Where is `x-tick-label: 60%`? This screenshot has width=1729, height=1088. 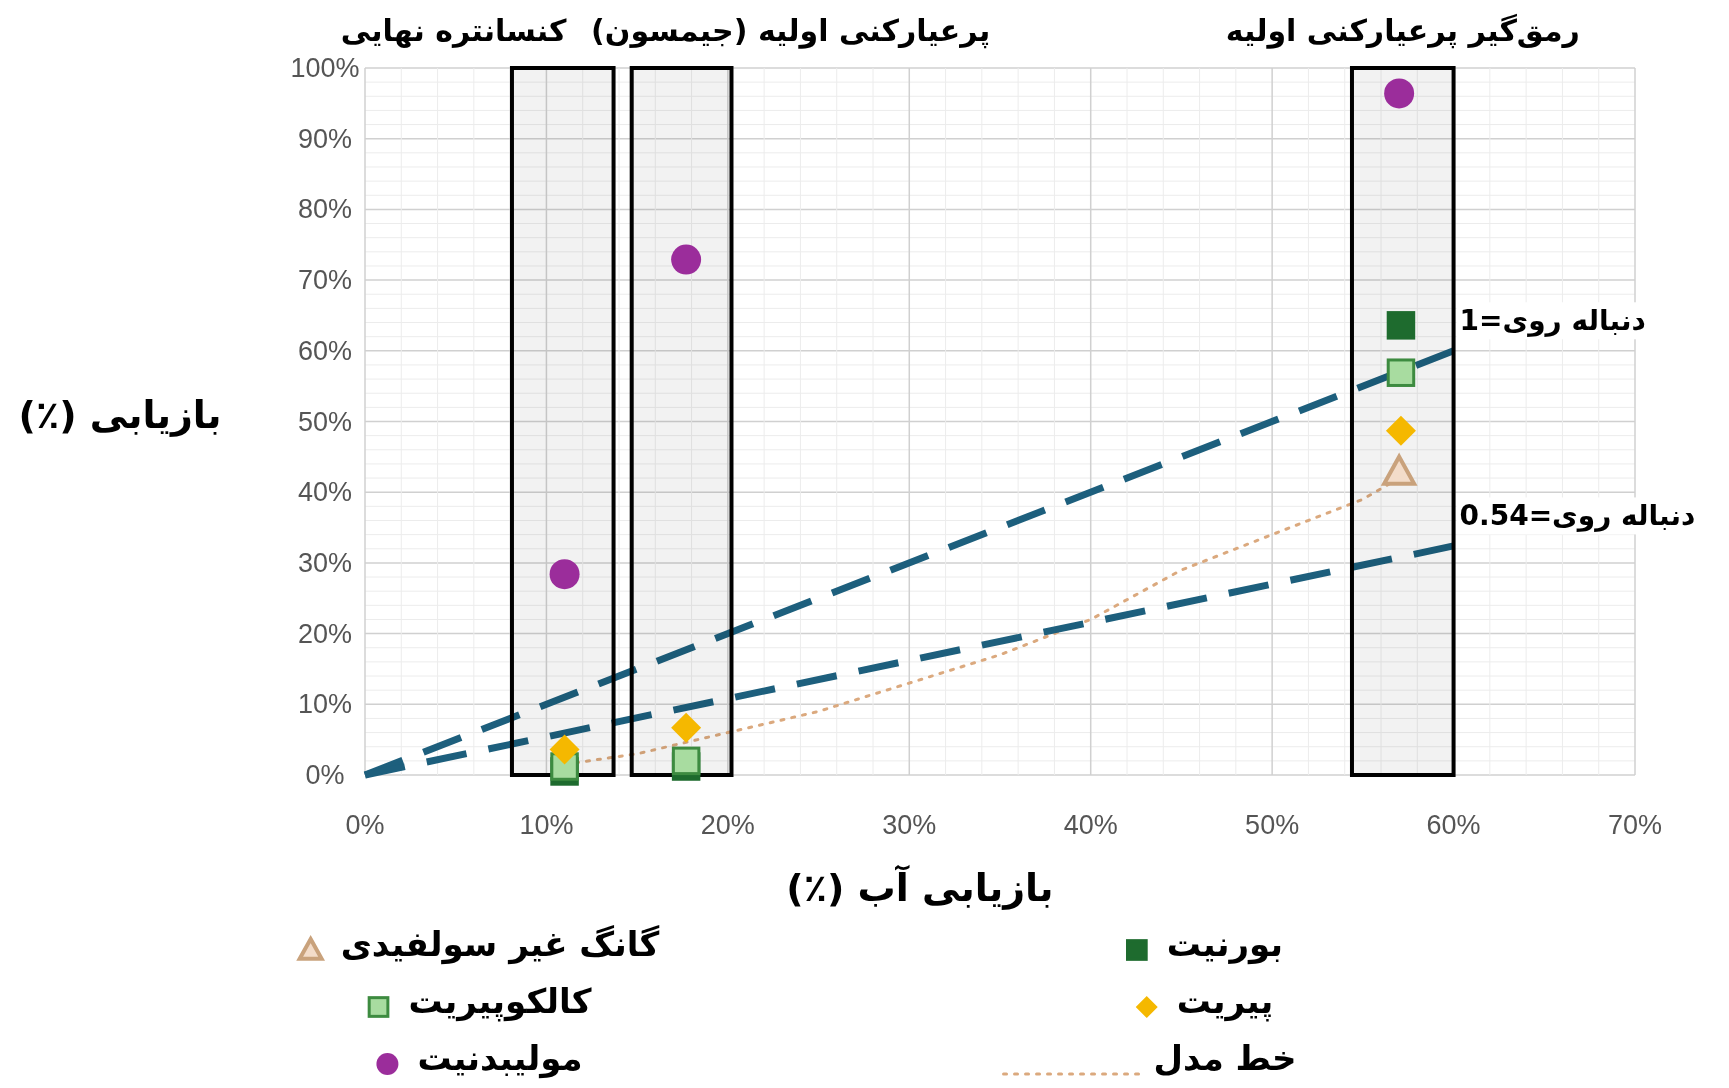 x-tick-label: 60% is located at coordinates (1453, 825).